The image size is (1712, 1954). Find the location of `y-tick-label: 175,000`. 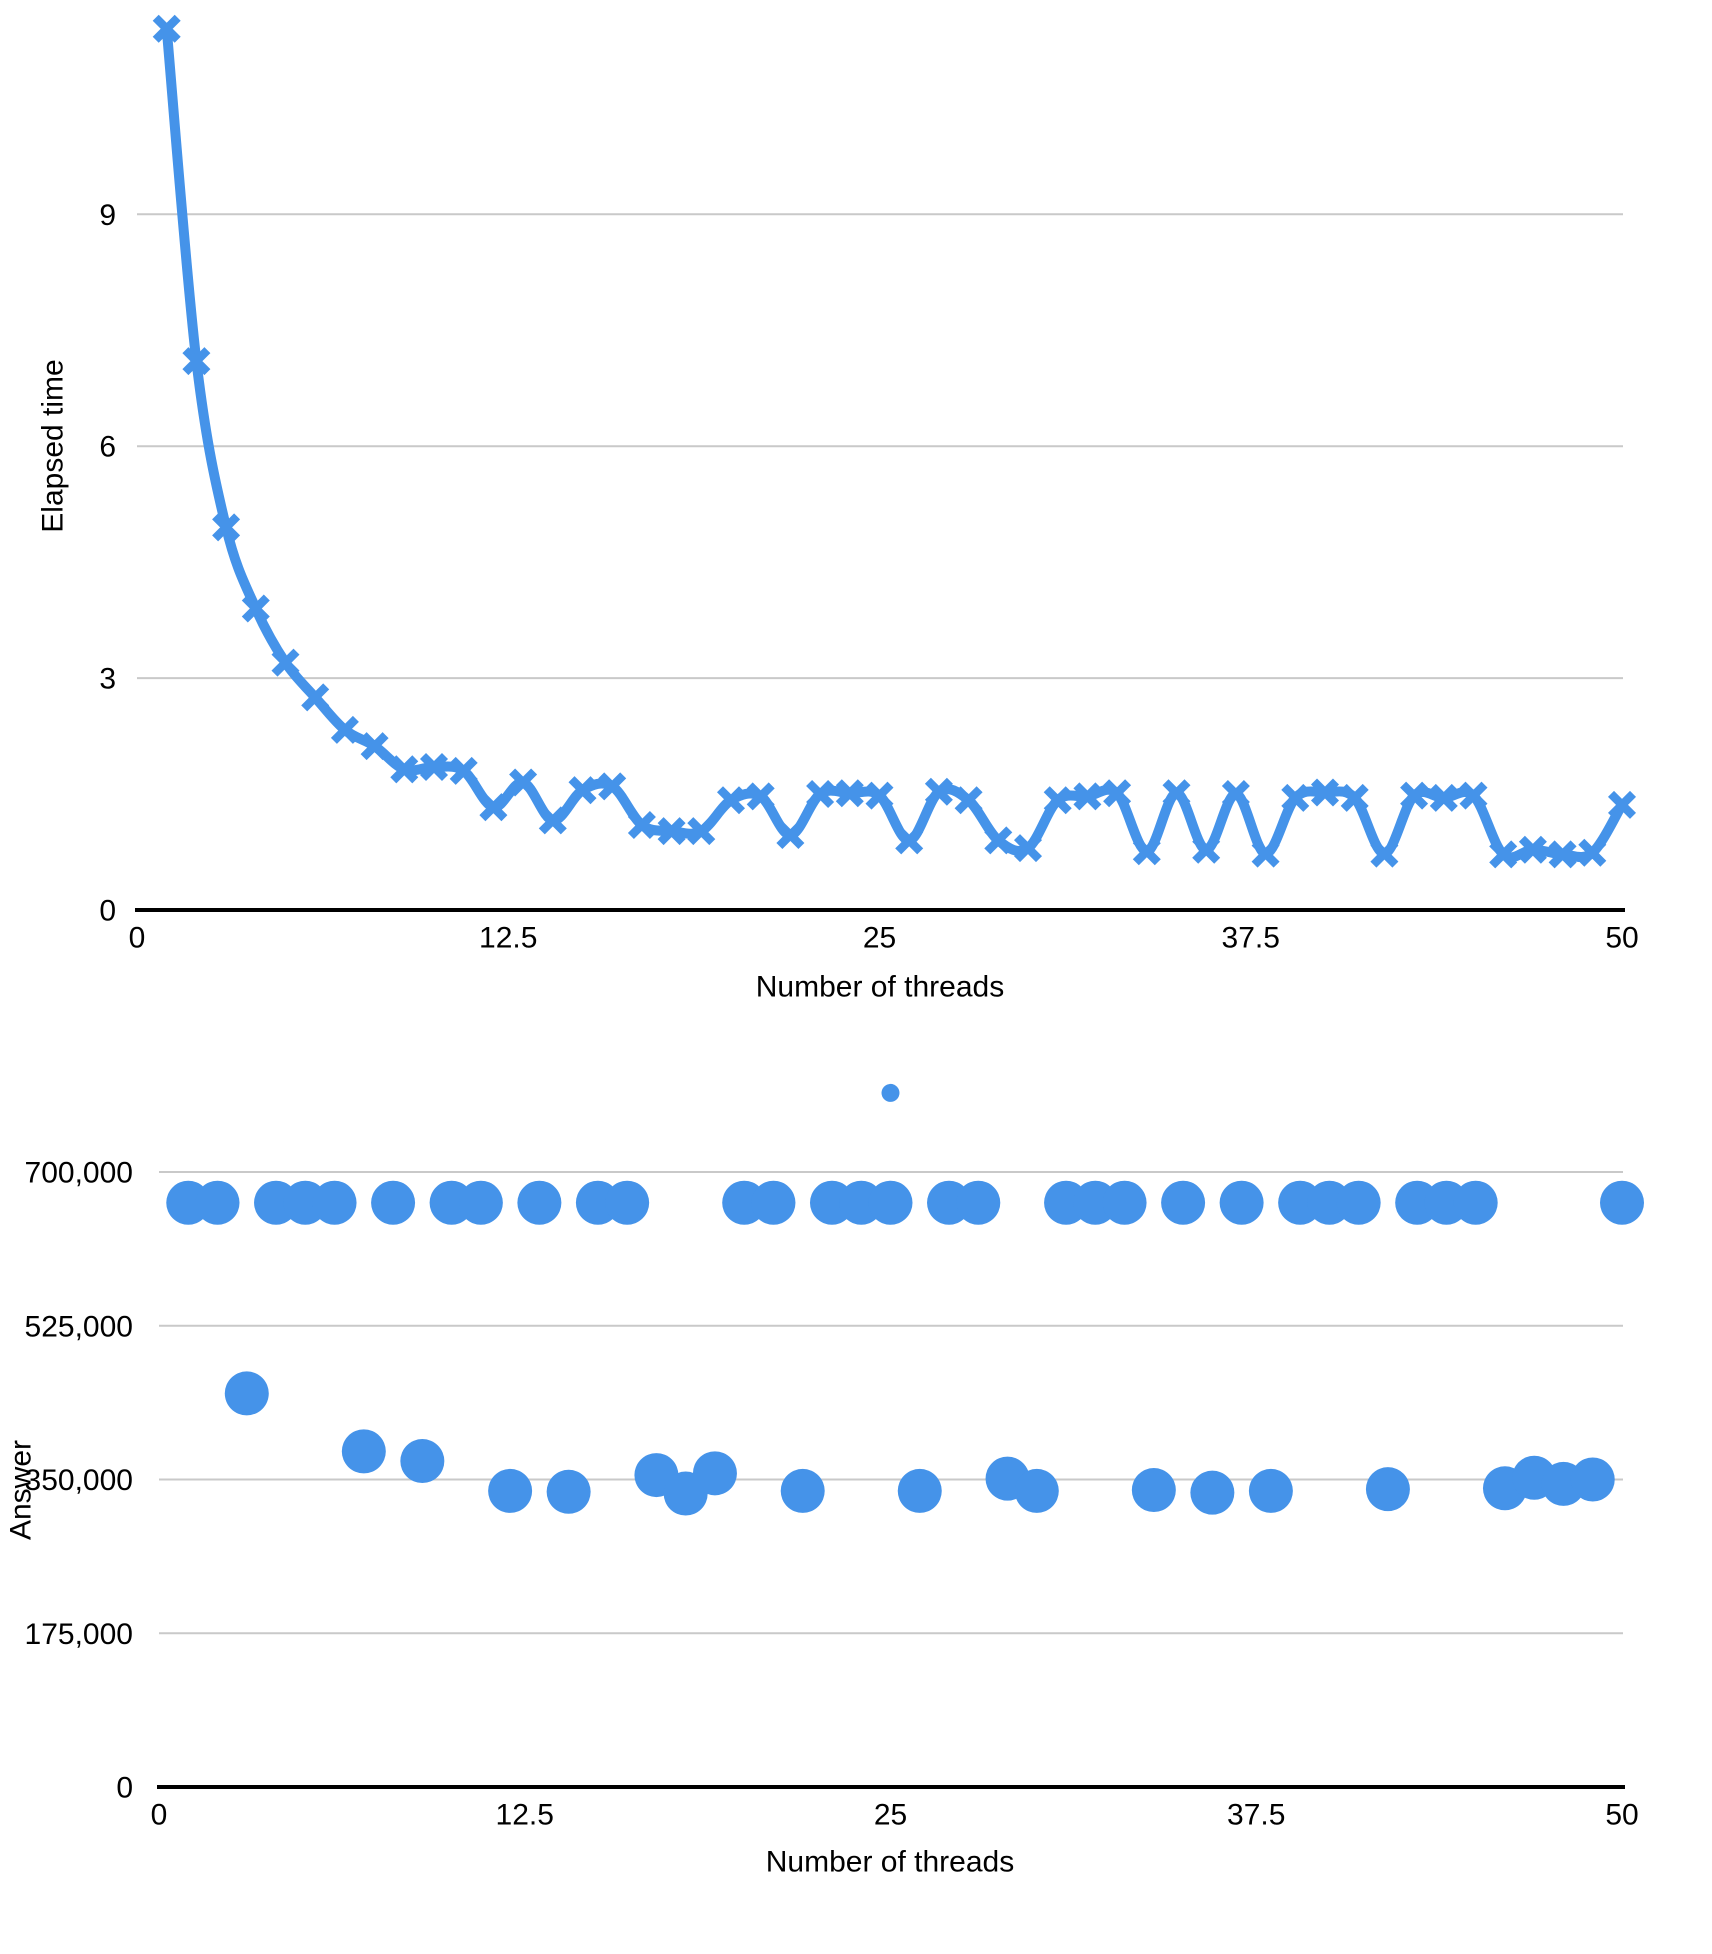

y-tick-label: 175,000 is located at coordinates (79, 1634).